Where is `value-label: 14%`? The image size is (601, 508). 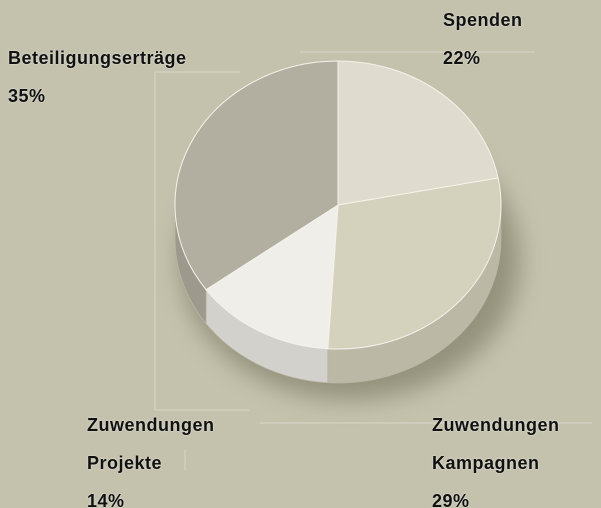
value-label: 14% is located at coordinates (106, 499).